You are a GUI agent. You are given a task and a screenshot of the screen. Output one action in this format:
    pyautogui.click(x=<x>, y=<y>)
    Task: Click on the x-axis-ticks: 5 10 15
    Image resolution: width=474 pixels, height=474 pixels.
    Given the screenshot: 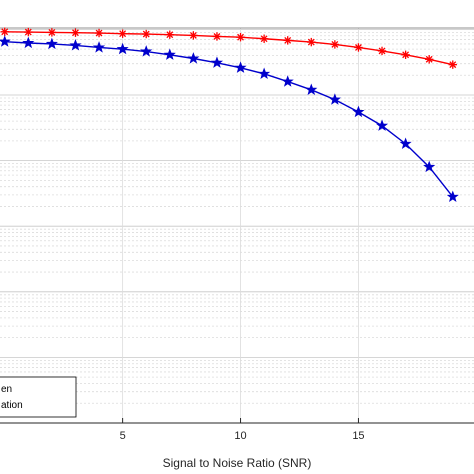 What is the action you would take?
    pyautogui.click(x=242, y=430)
    